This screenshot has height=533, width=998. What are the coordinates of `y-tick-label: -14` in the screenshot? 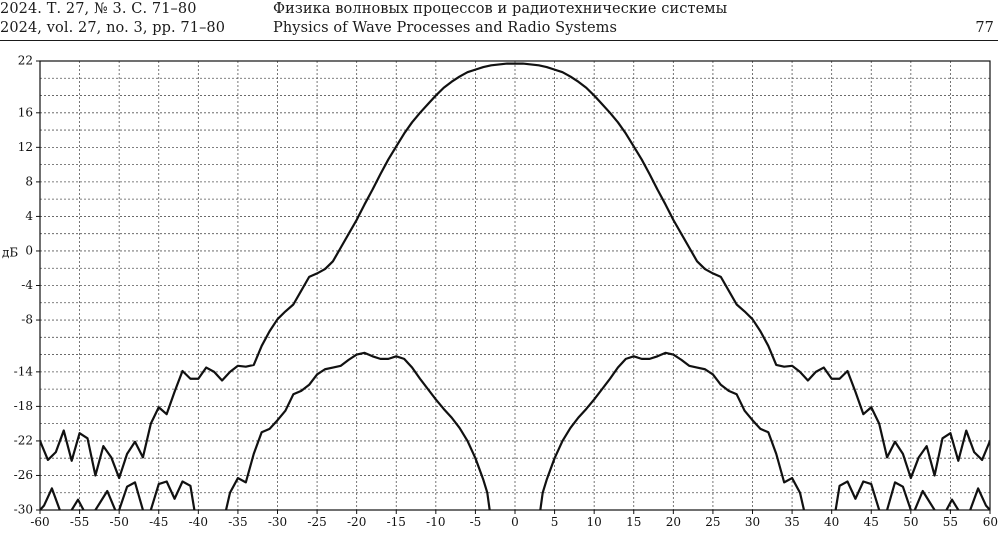 It's located at (24, 371).